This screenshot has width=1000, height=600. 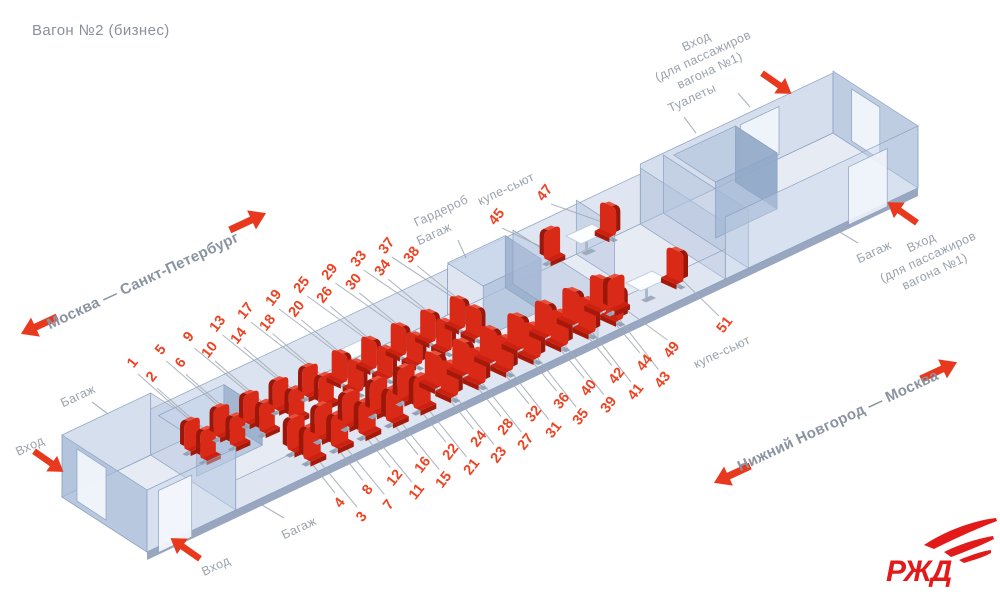 What do you see at coordinates (39, 325) in the screenshot?
I see `route-left-arrow-down-icon` at bounding box center [39, 325].